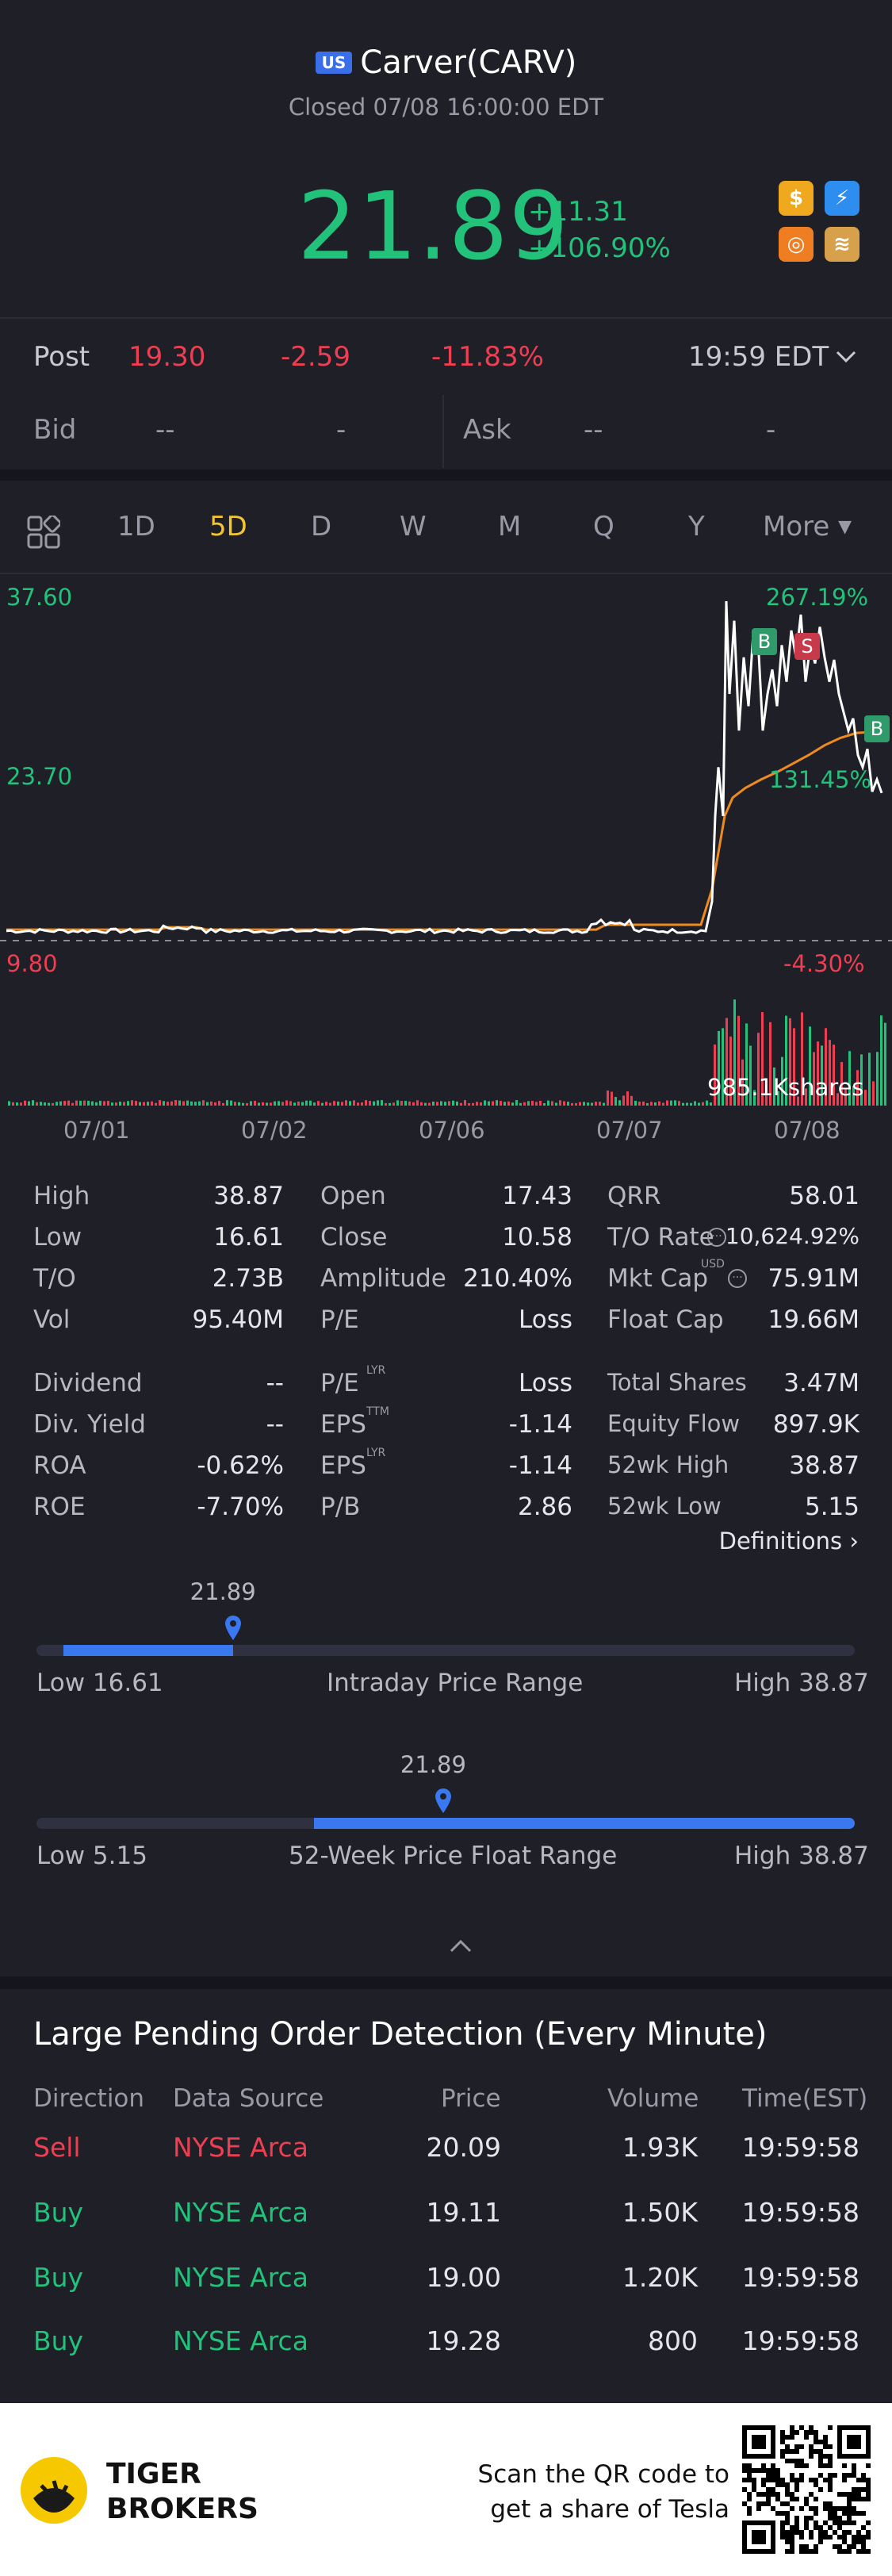 The height and width of the screenshot is (2576, 892). What do you see at coordinates (603, 526) in the screenshot?
I see `tab-q: Q` at bounding box center [603, 526].